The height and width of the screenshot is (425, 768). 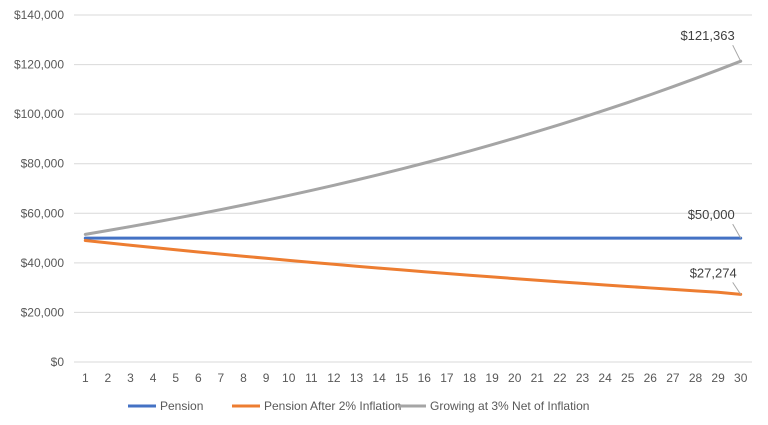 I want to click on x-tick-label: 27, so click(x=673, y=378).